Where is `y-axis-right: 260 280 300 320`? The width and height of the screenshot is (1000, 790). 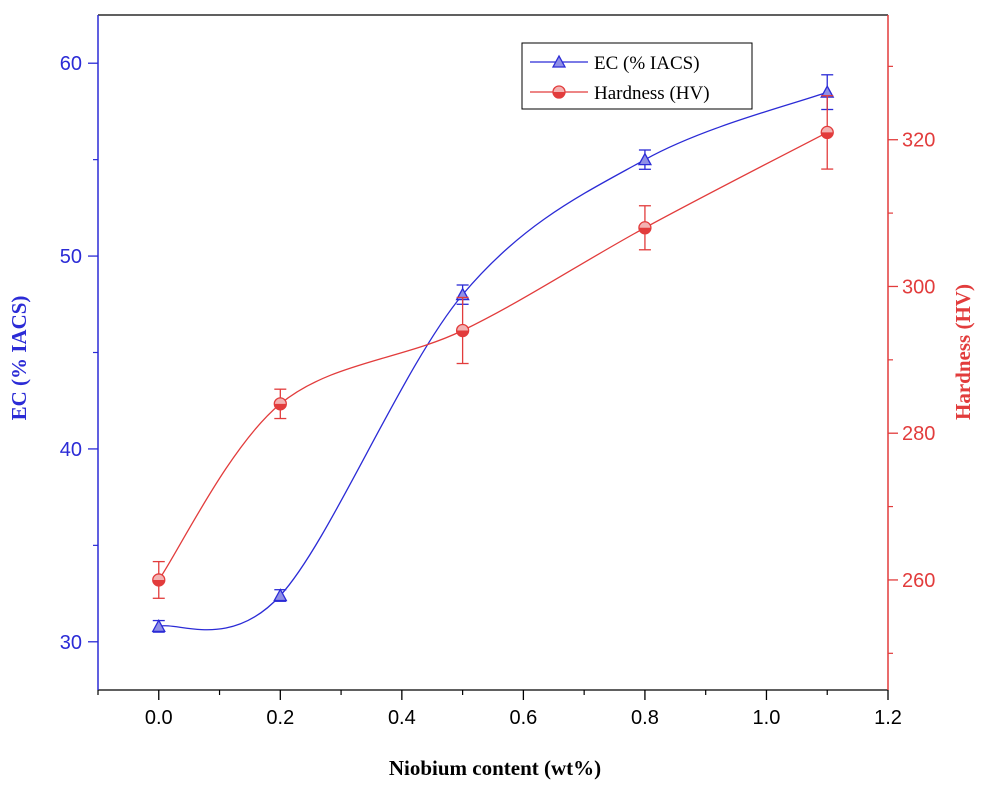 y-axis-right: 260 280 300 320 is located at coordinates (911, 359).